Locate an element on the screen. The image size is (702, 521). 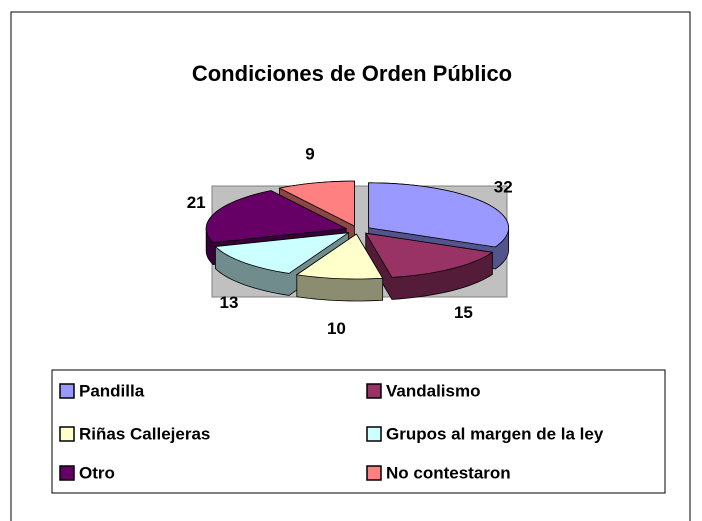
data-label: 13 is located at coordinates (229, 302).